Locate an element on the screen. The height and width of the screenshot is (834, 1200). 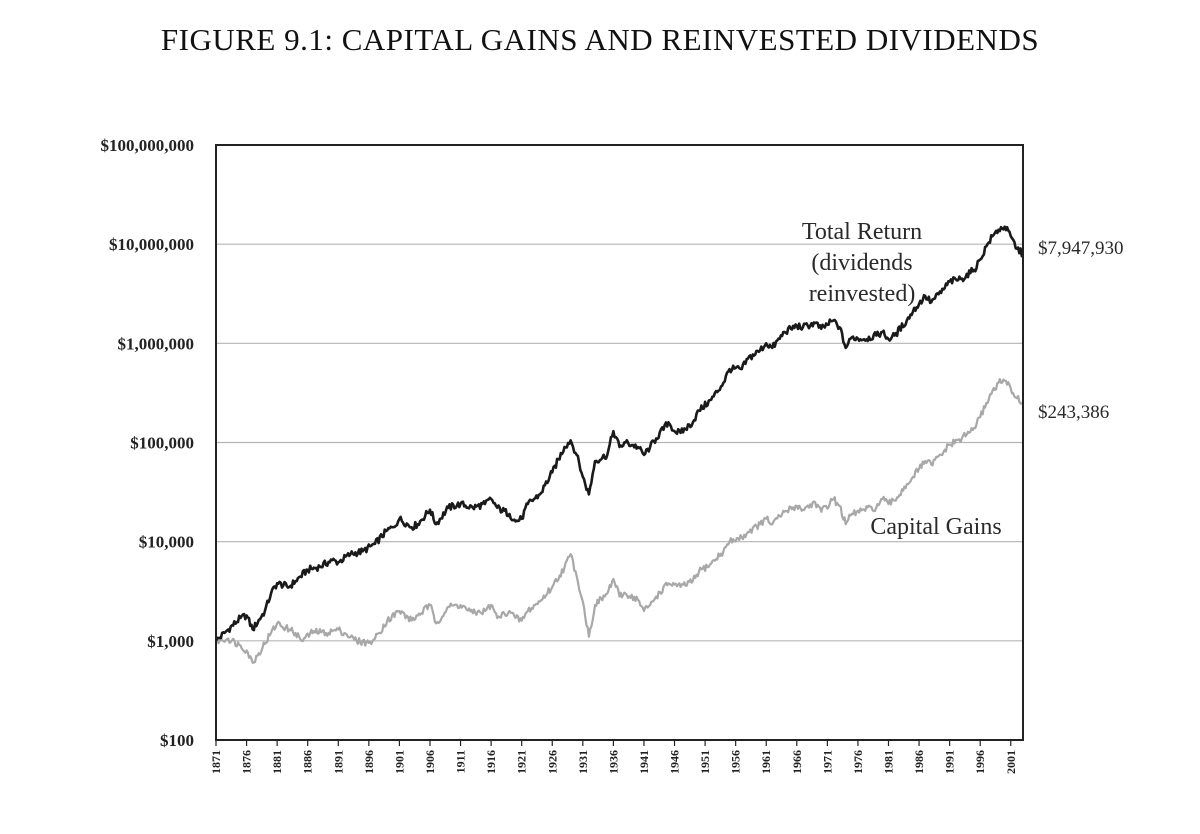
x-tick-label: 1991 is located at coordinates (950, 762).